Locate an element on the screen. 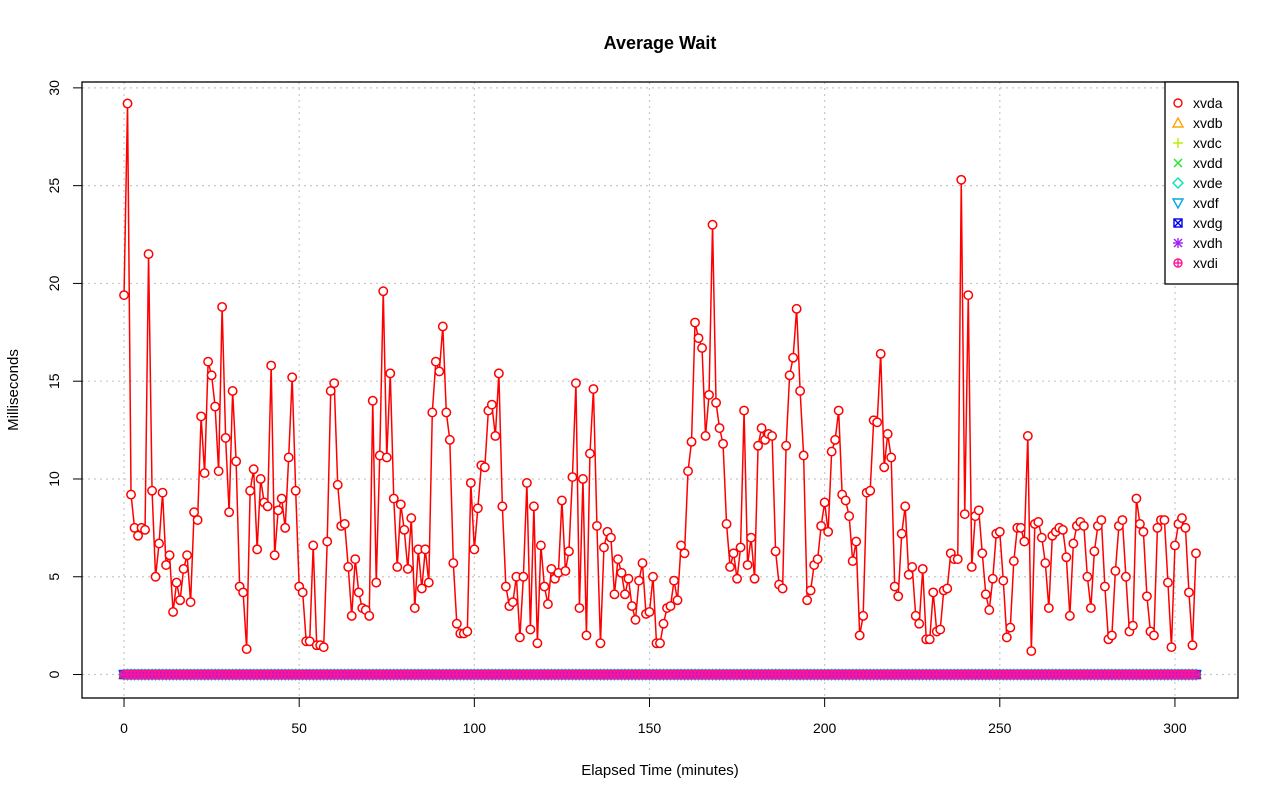  zero-series-group is located at coordinates (660, 674).